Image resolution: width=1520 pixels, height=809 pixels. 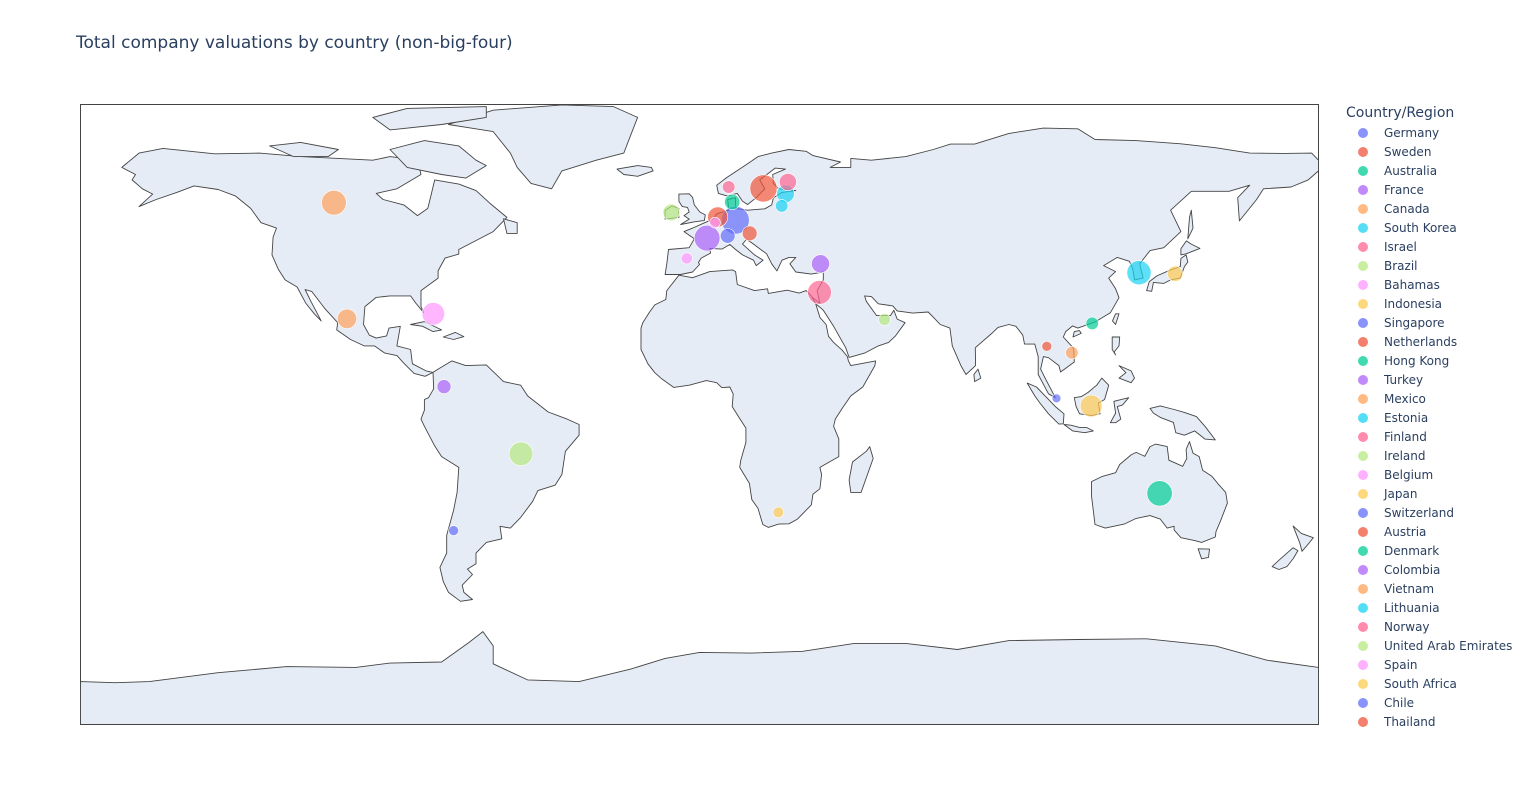 I want to click on legend-item-turkey: Turkey, so click(x=1431, y=379).